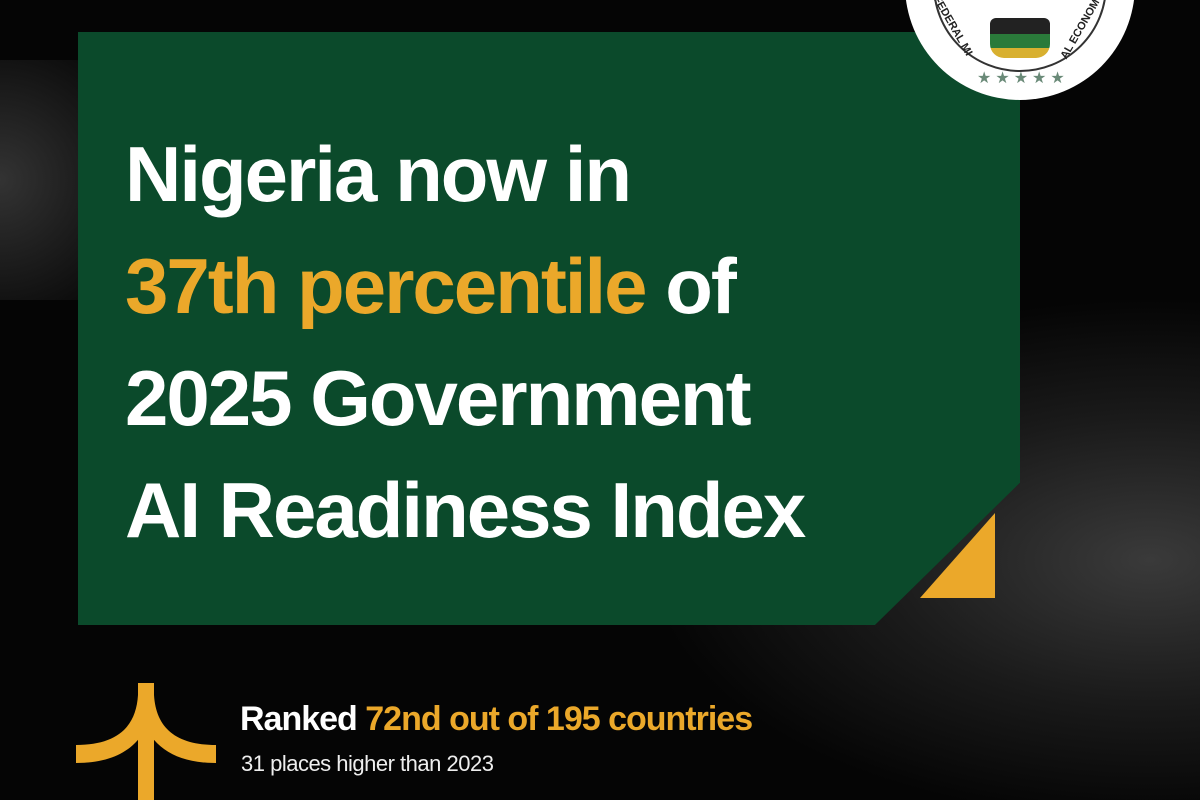 The image size is (1200, 800). I want to click on headline-highlight: 37th percentile, so click(386, 286).